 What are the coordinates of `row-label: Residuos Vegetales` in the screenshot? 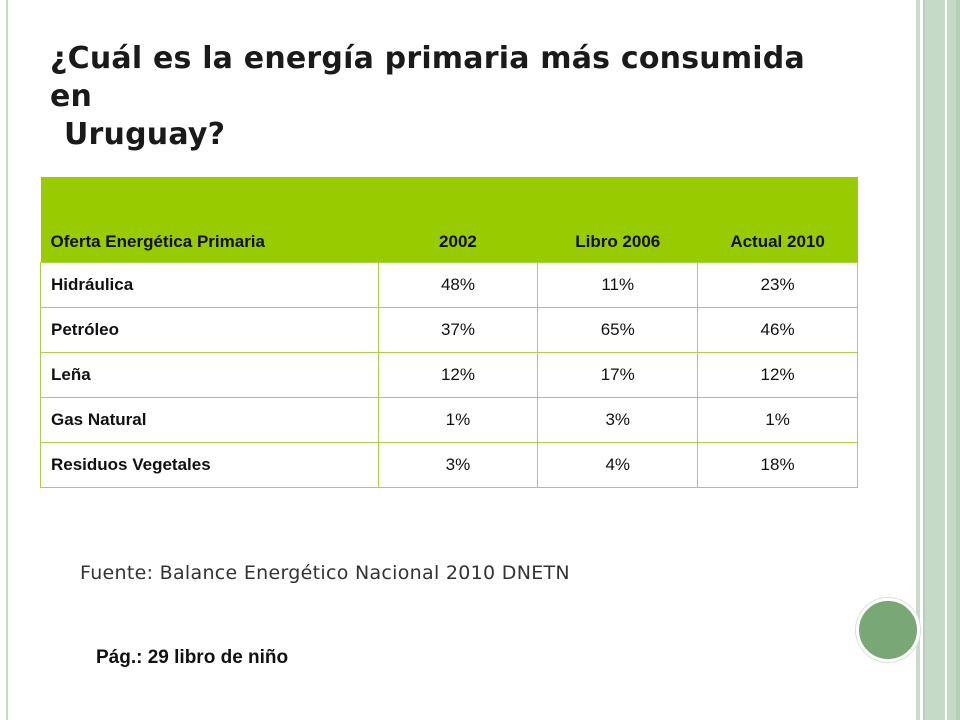 It's located at (209, 465).